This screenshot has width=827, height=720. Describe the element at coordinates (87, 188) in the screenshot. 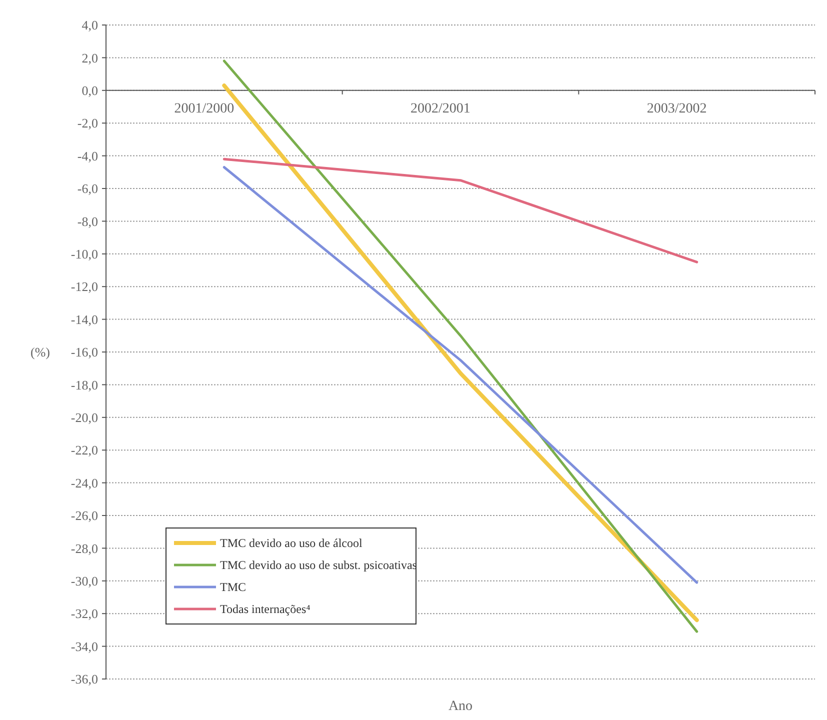

I see `y-tick-label: -6,0` at that location.